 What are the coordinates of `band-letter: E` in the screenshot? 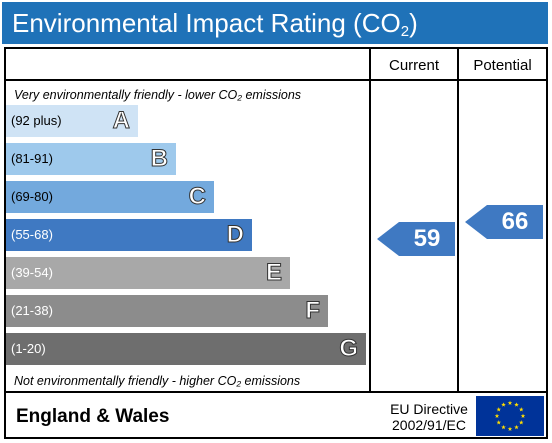 It's located at (273, 273).